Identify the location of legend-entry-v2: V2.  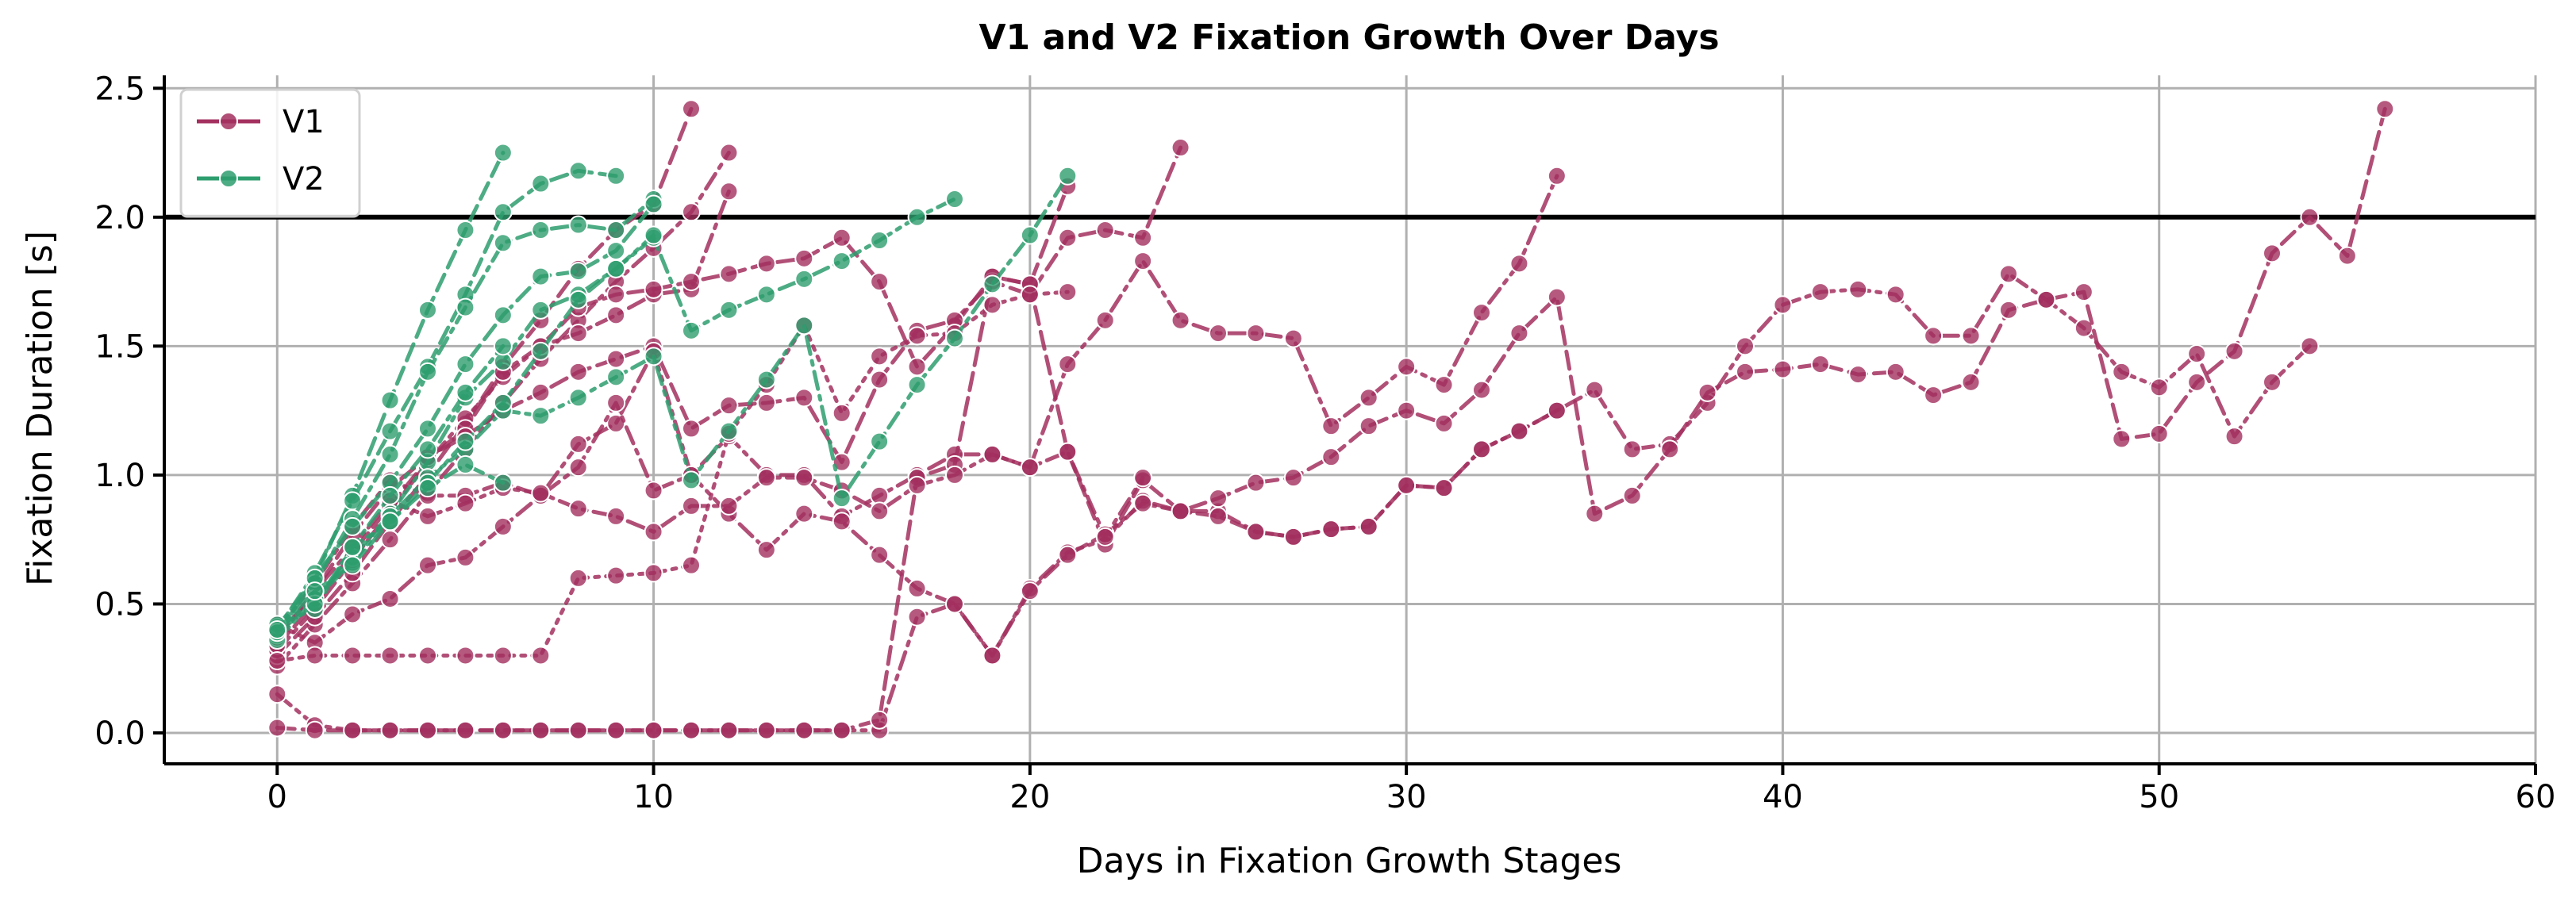
(261, 179).